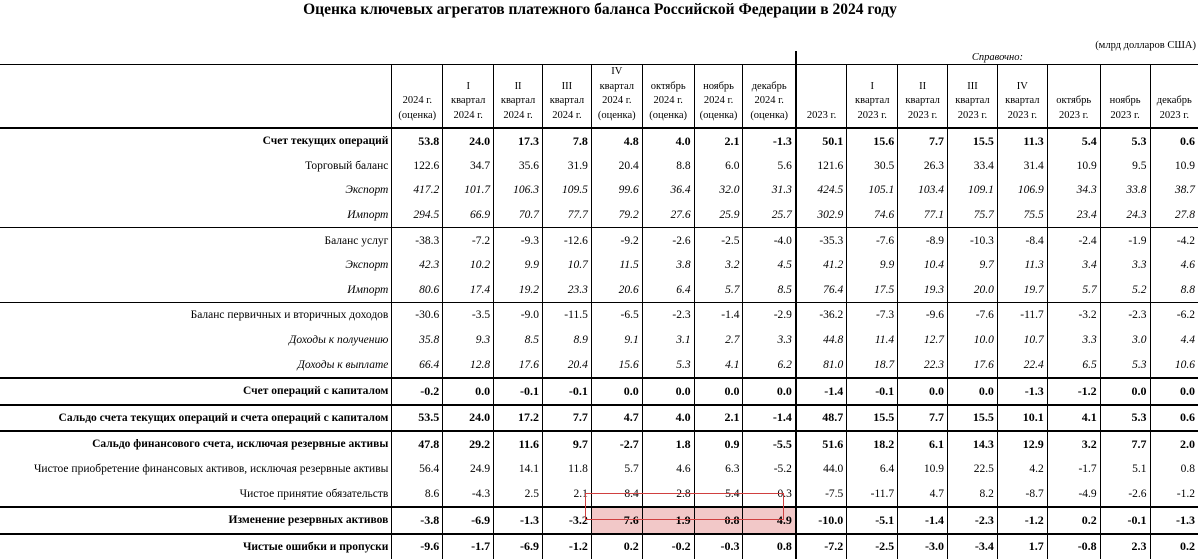 The image size is (1200, 559). Describe the element at coordinates (1125, 546) in the screenshot. I see `table-cell: 2.3` at that location.